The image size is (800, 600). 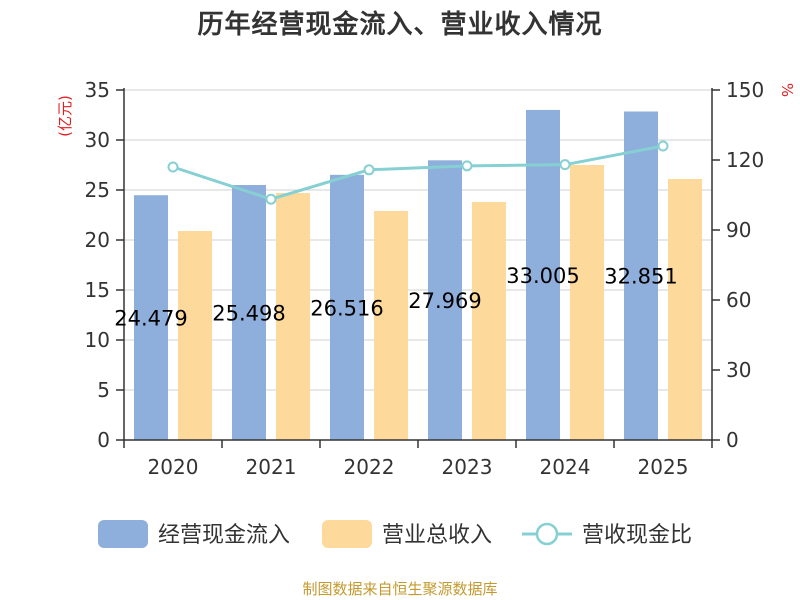 What do you see at coordinates (173, 467) in the screenshot?
I see `x-tick-label: 2020` at bounding box center [173, 467].